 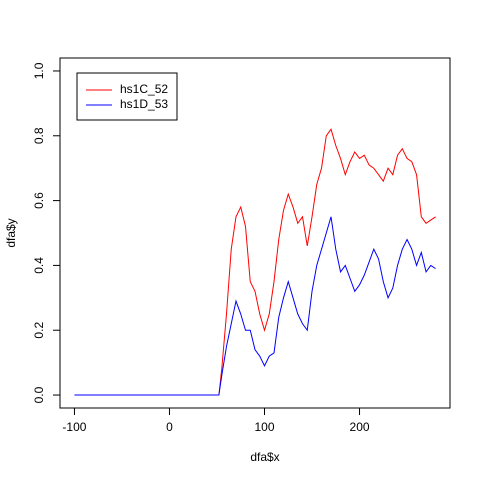 I want to click on y-axis-label: dfa$y, so click(x=11, y=232).